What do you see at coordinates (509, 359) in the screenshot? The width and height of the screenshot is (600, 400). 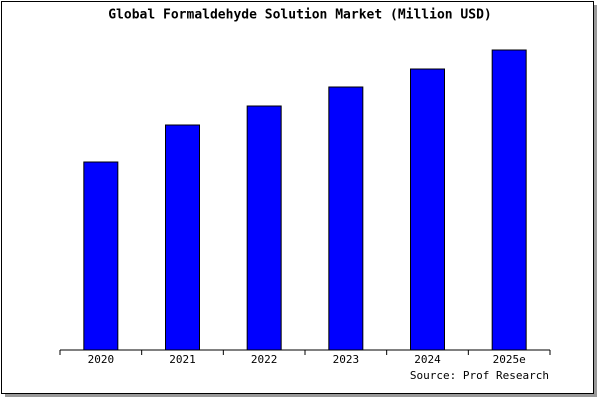 I see `x-tick-label: 2025e` at bounding box center [509, 359].